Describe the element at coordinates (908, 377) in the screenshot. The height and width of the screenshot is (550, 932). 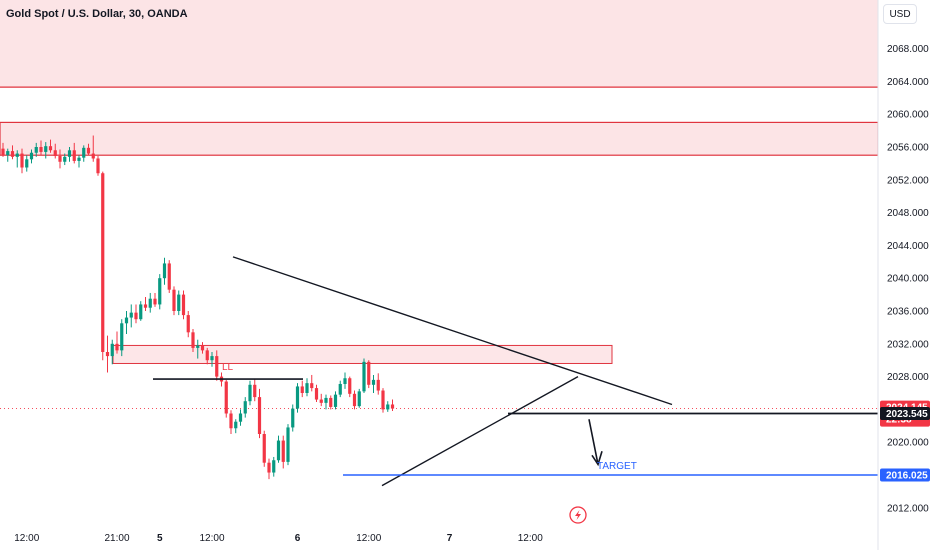
I see `price-tick-label: 2028.000` at that location.